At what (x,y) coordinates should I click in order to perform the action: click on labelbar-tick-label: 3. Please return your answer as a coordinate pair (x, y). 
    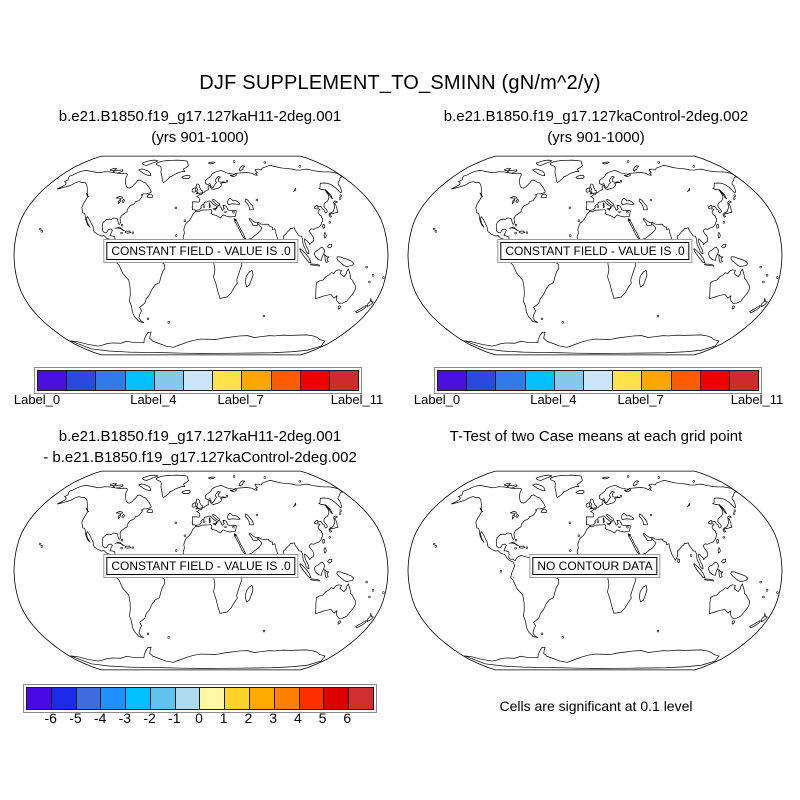
    Looking at the image, I should click on (273, 718).